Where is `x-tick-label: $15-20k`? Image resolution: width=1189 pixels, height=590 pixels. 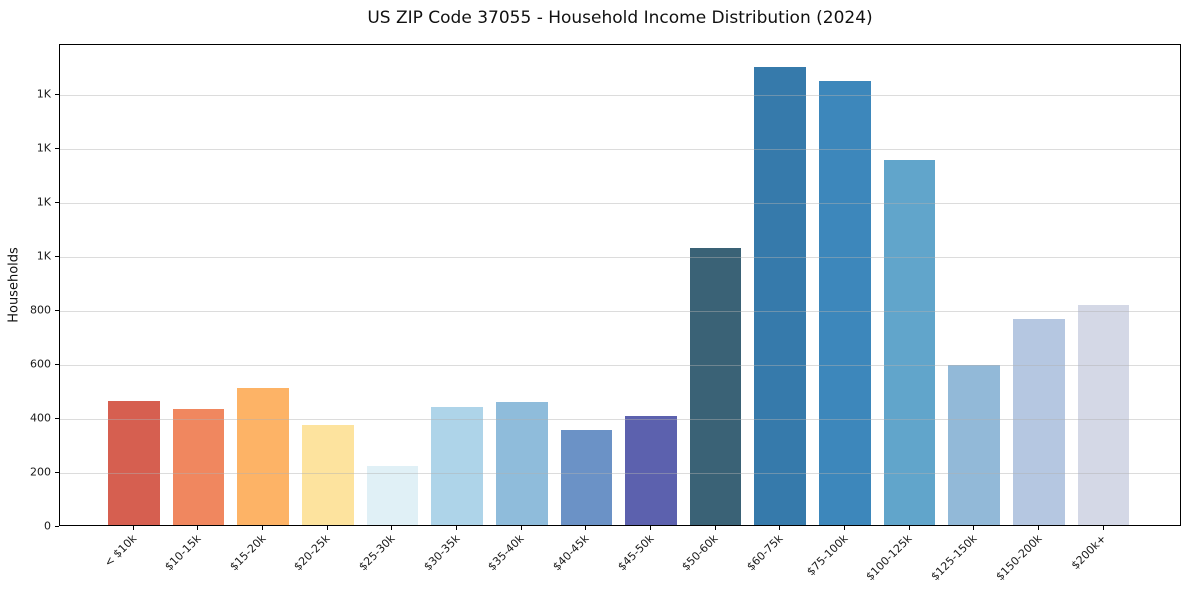 x-tick-label: $15-20k is located at coordinates (248, 553).